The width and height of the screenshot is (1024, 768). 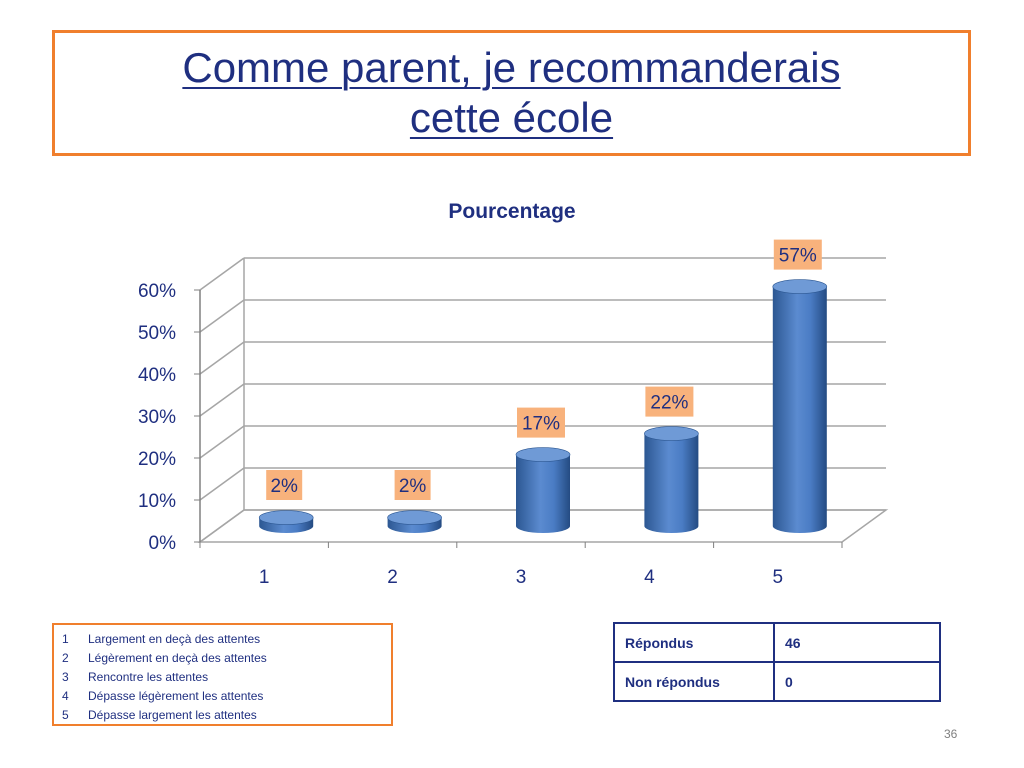 I want to click on y-tick-label: 30%, so click(x=157, y=417).